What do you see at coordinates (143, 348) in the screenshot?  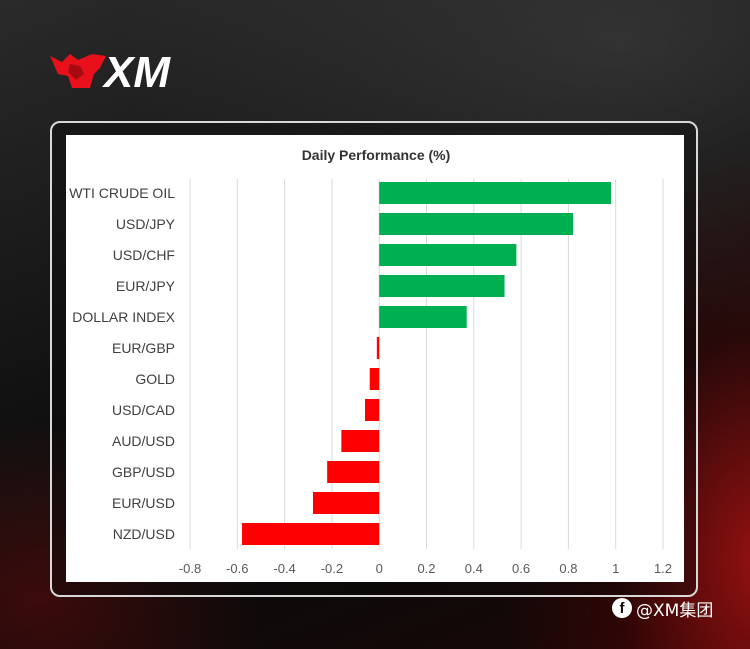 I see `category-label: EUR/GBP` at bounding box center [143, 348].